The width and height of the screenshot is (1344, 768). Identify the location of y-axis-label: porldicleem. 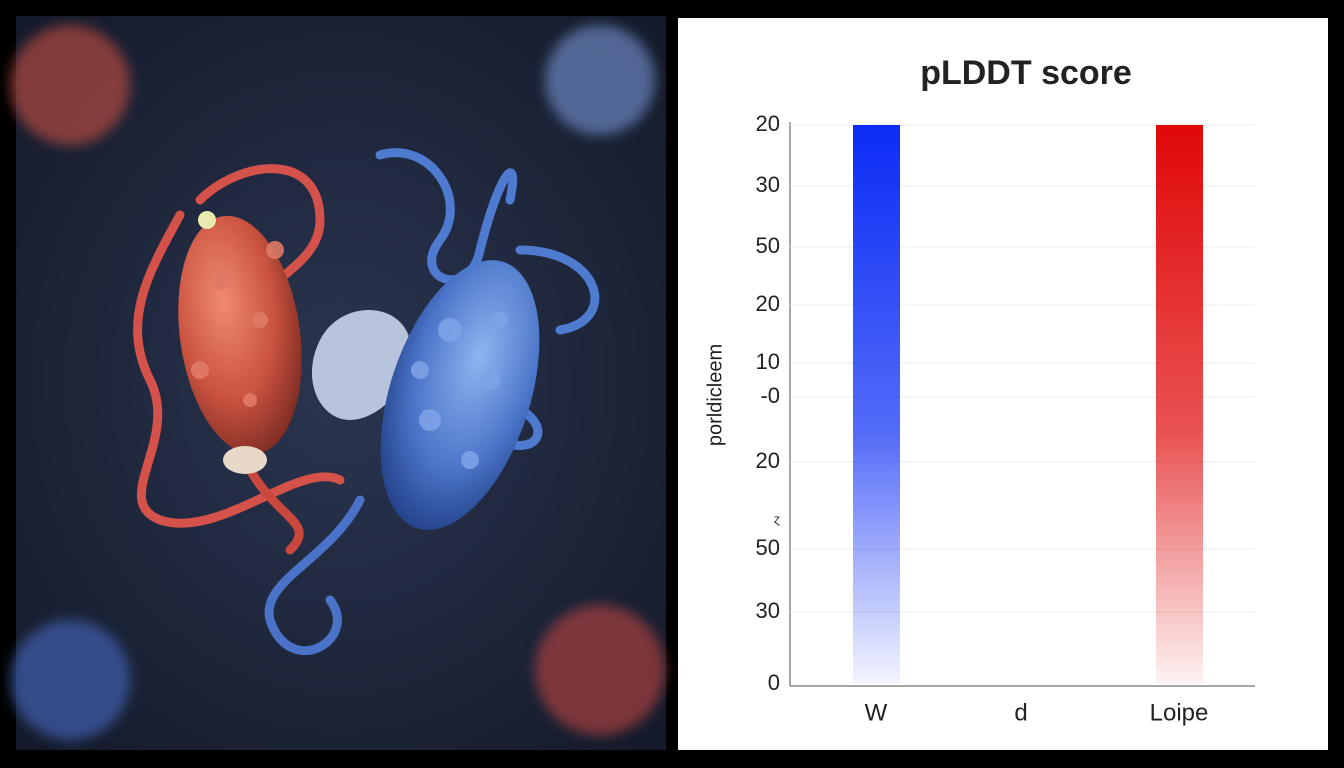
(715, 395).